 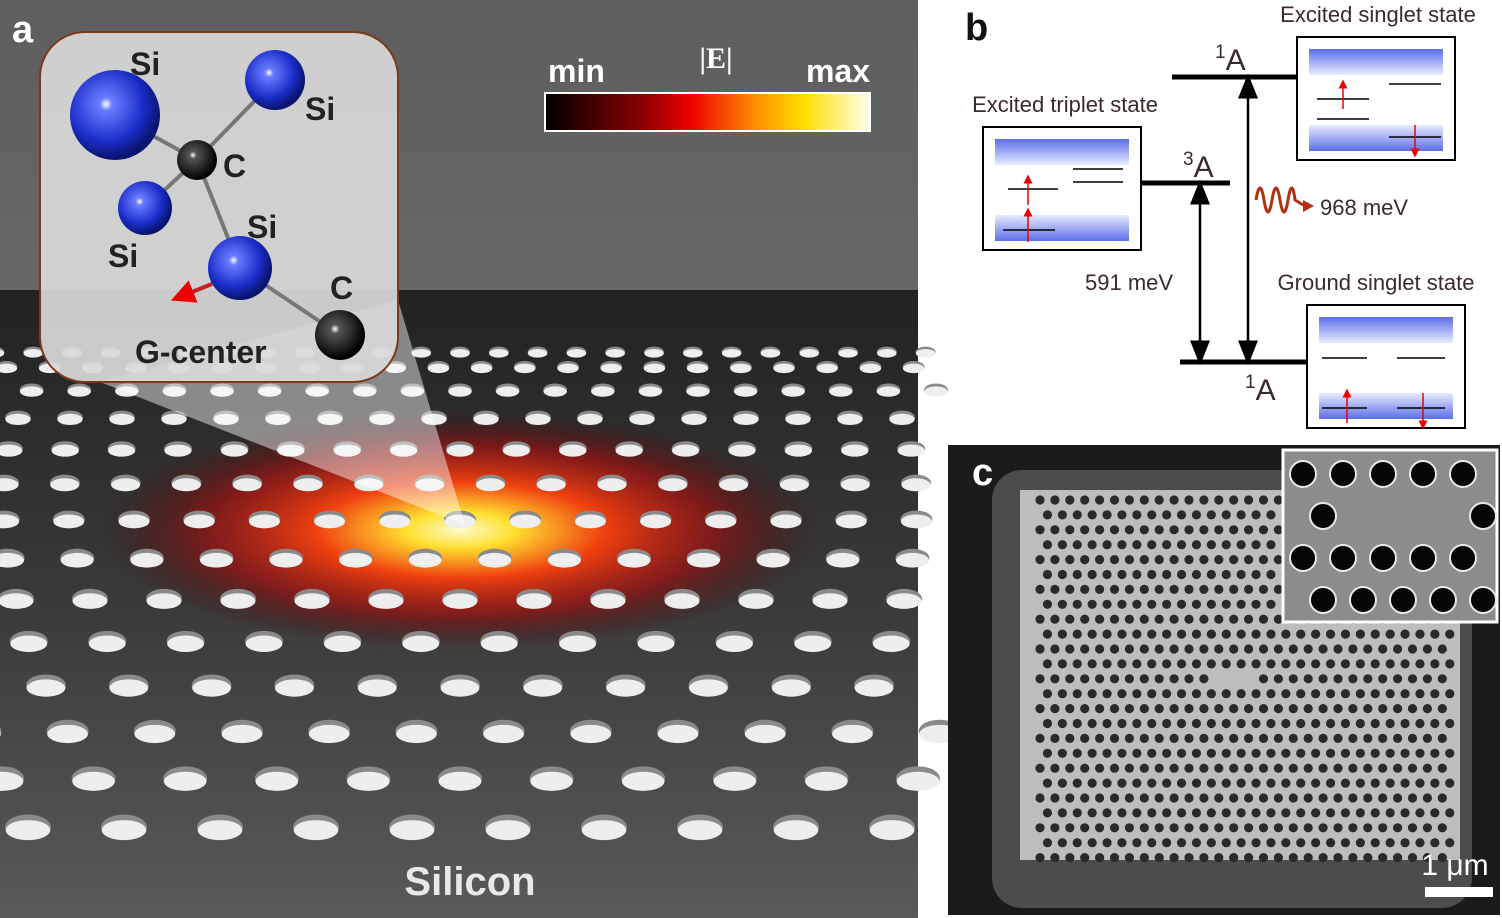 I want to click on atom-label: C, so click(x=341, y=288).